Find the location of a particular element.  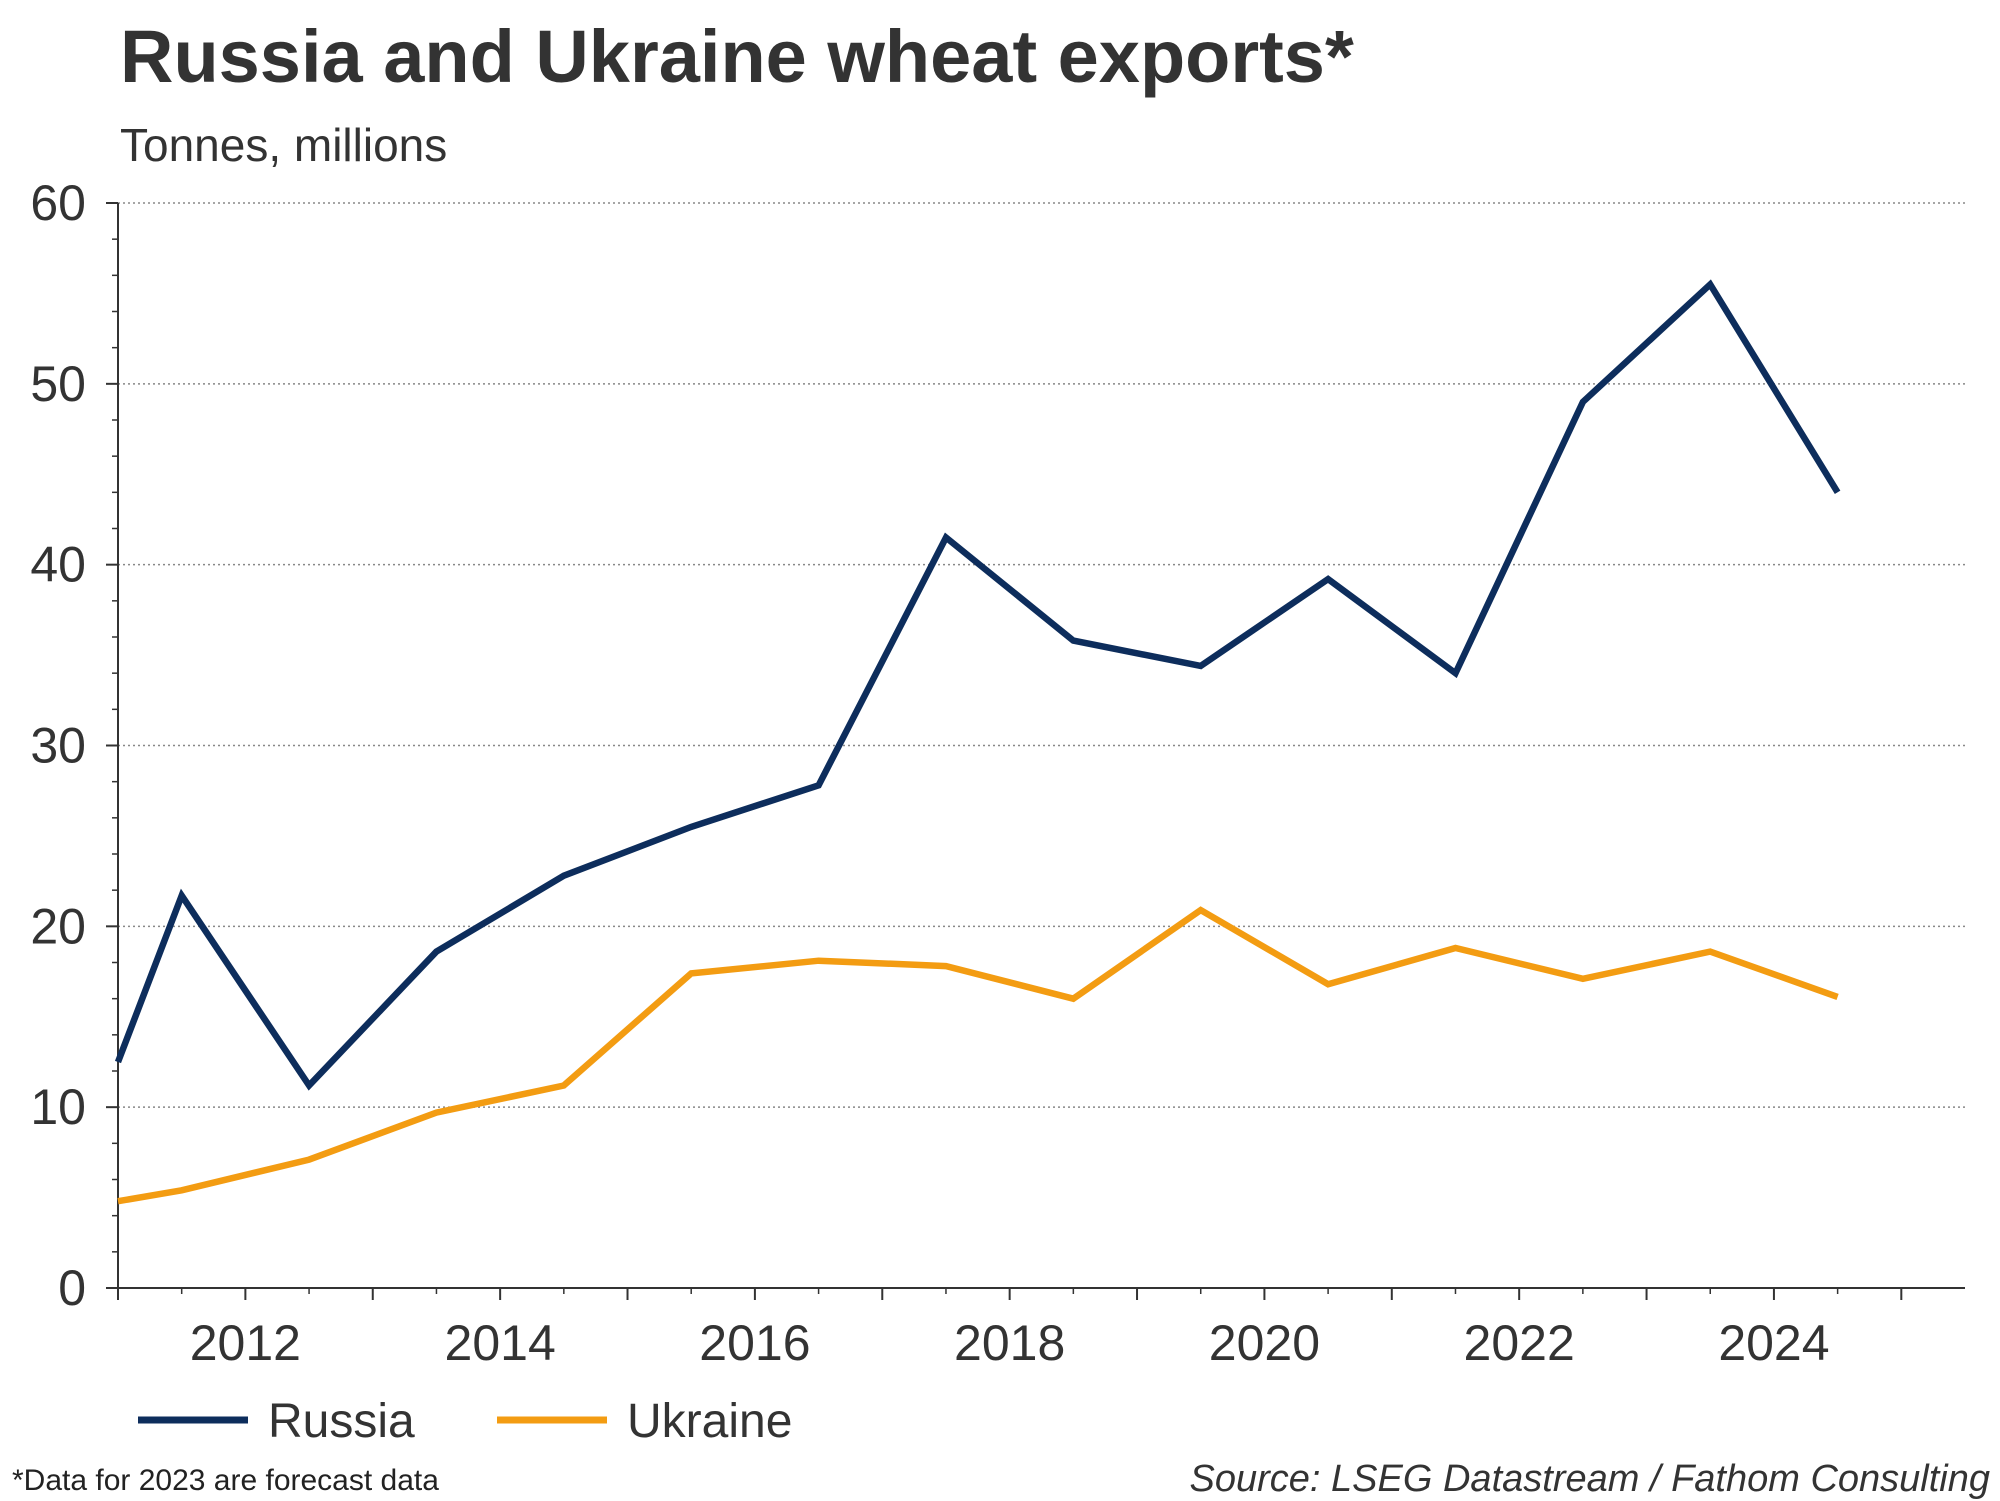

y-tick-label: 50 is located at coordinates (58, 384).